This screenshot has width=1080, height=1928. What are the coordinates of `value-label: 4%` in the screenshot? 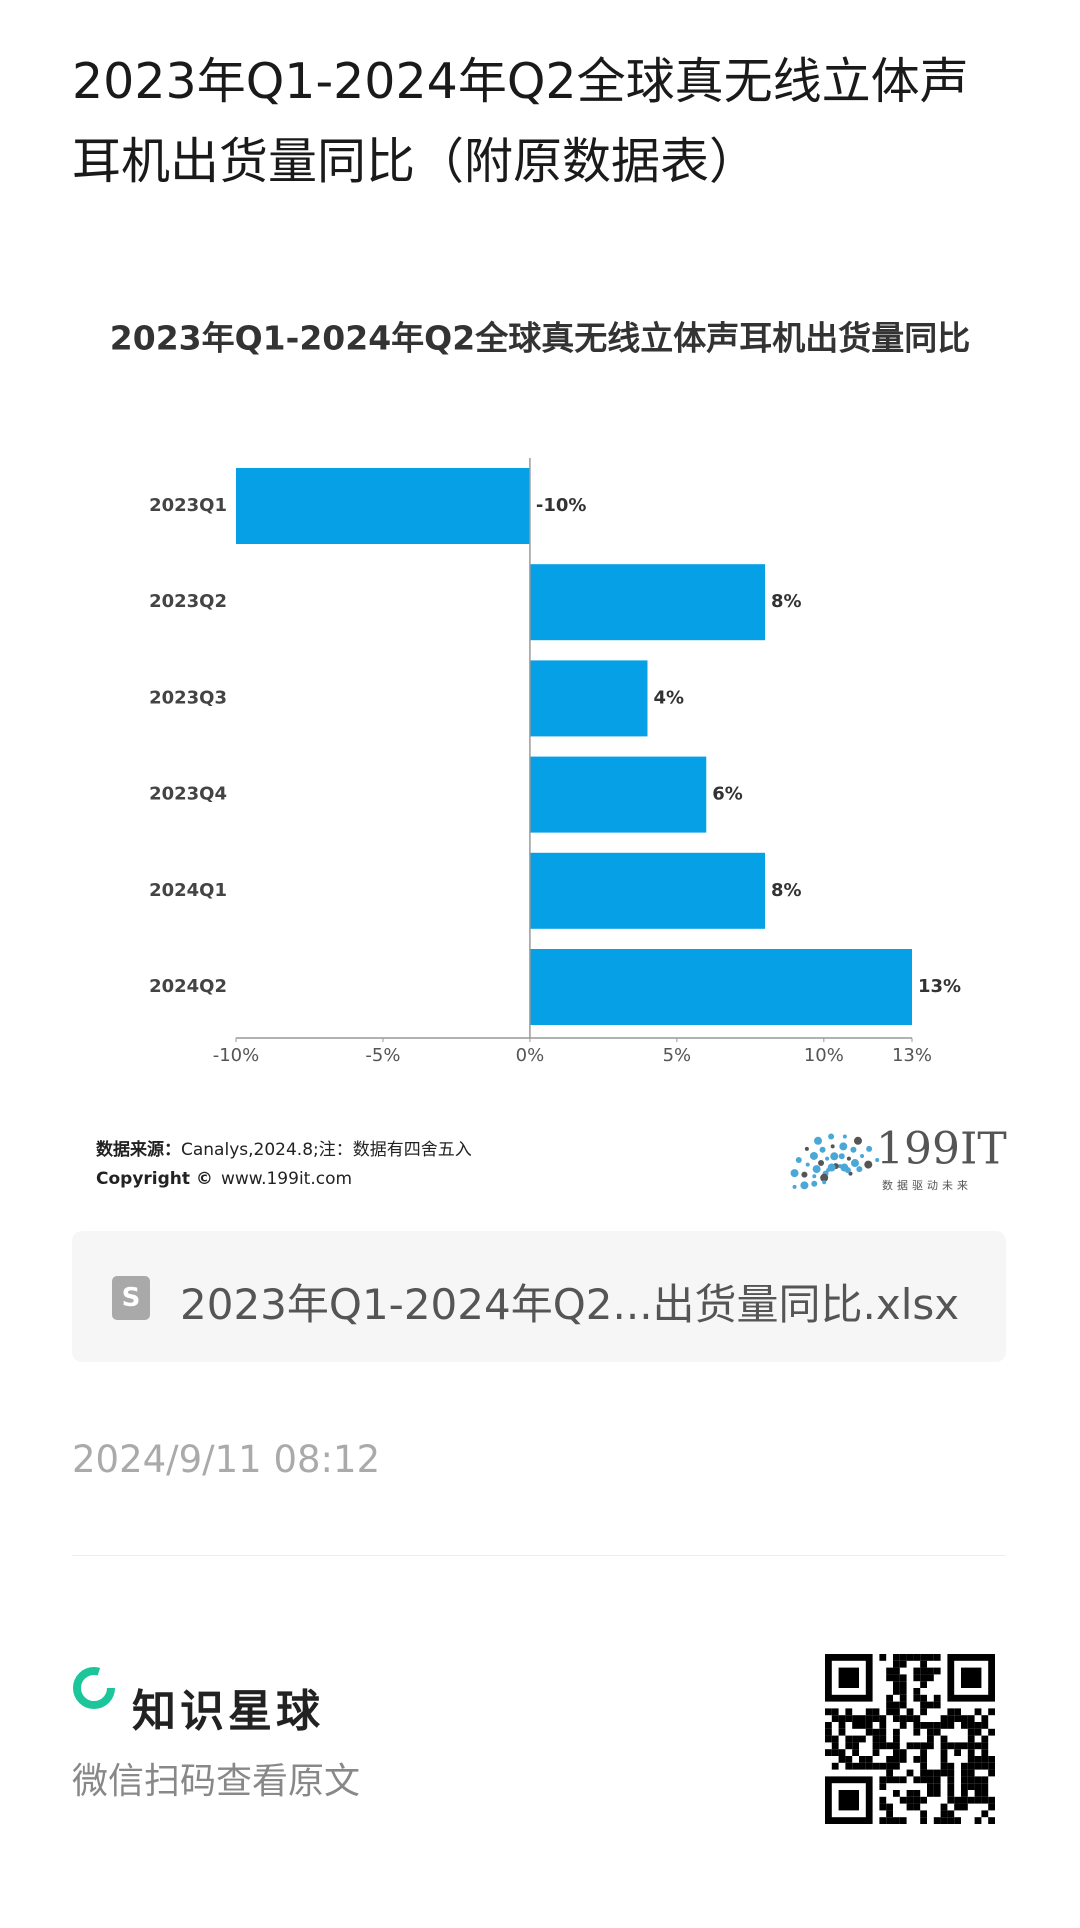 It's located at (668, 697).